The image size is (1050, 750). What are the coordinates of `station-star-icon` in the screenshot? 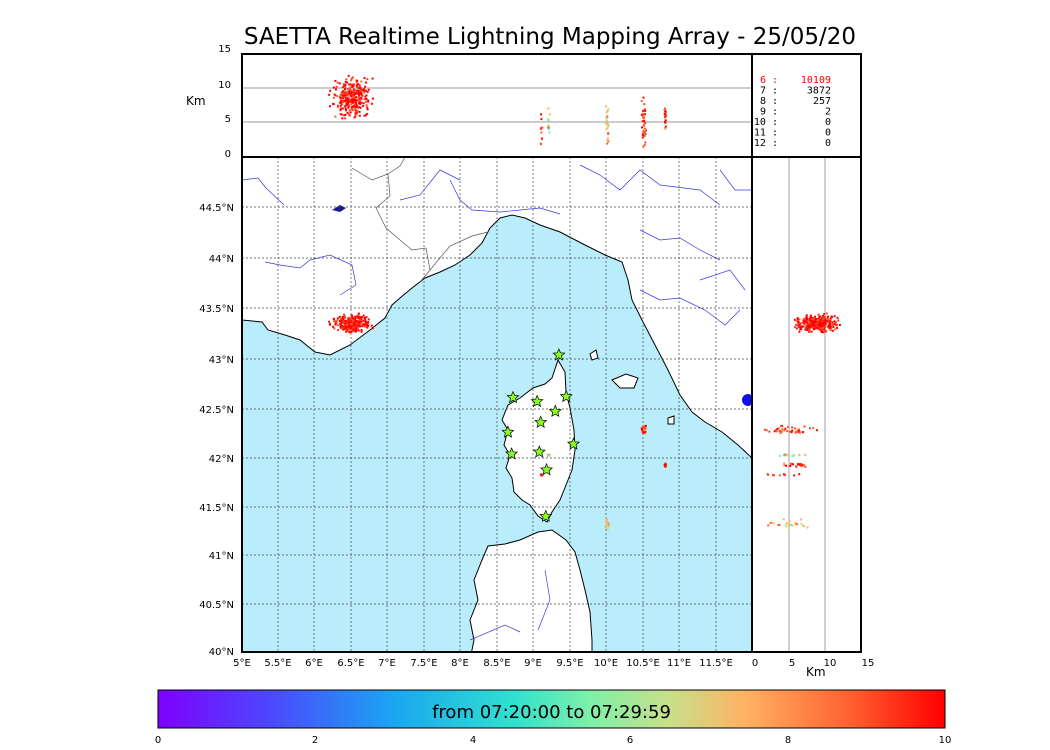 It's located at (512, 453).